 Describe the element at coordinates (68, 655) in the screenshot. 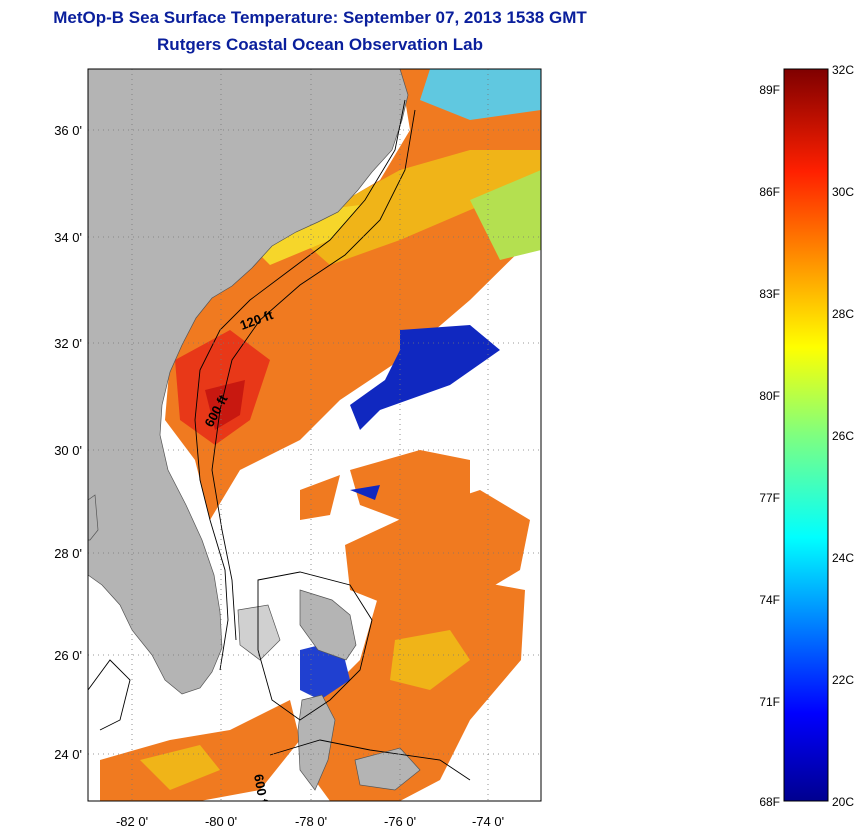

I see `lat-tick-label: 26 0'` at that location.